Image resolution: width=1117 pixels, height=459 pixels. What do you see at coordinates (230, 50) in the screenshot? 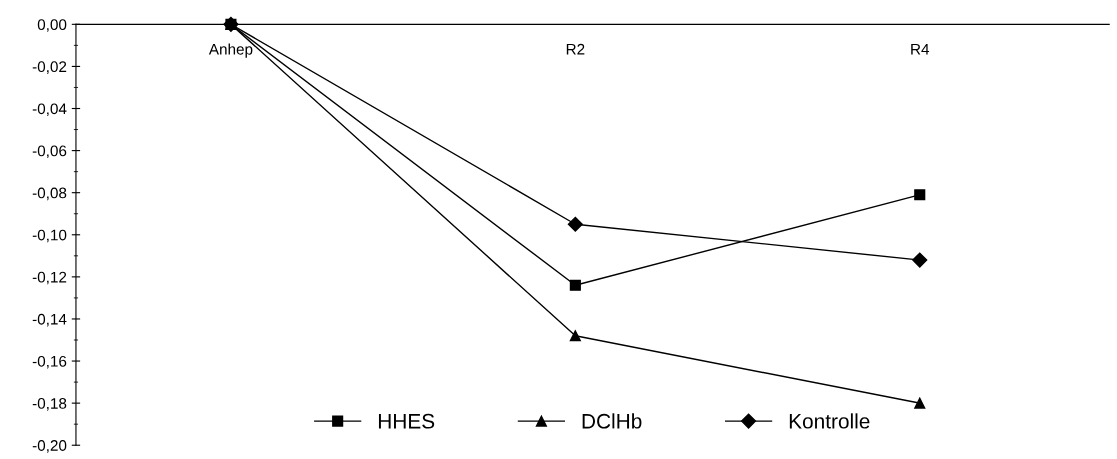
I see `x-tick-label: Anhep` at bounding box center [230, 50].